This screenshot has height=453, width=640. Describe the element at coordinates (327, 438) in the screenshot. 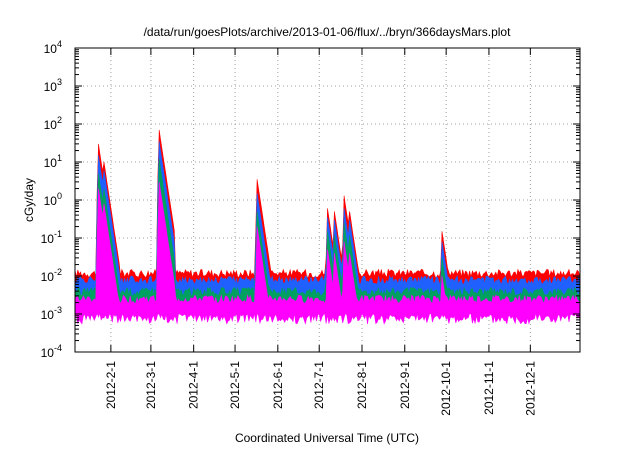

I see `x-axis-title: Coordinated Universal Time (UTC)` at that location.